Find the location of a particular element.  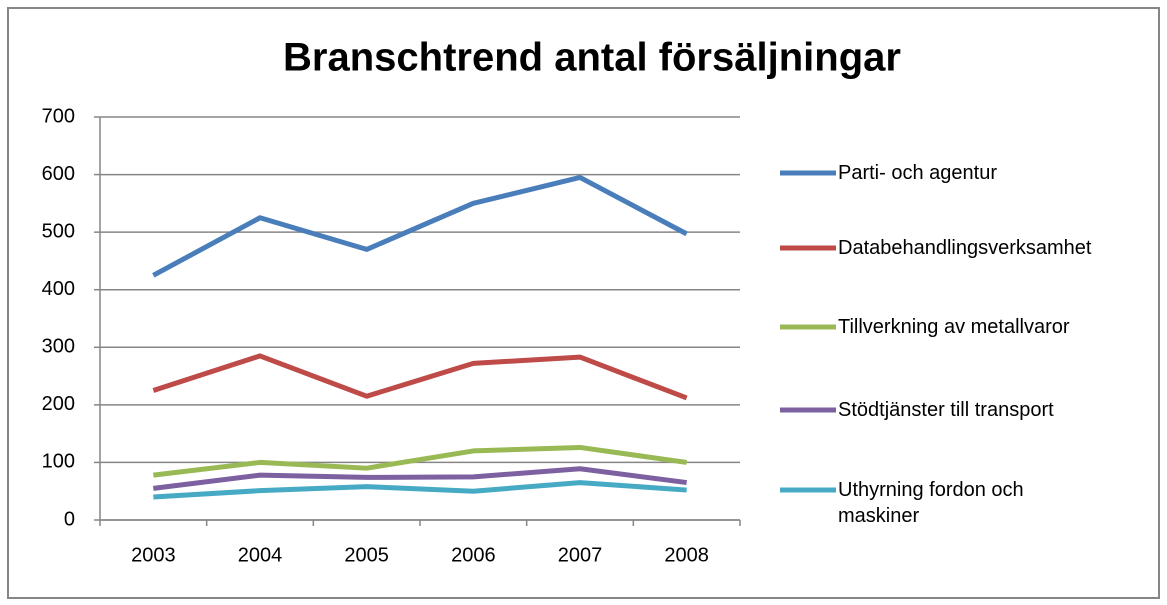

y-tick-label: 700 is located at coordinates (58, 116).